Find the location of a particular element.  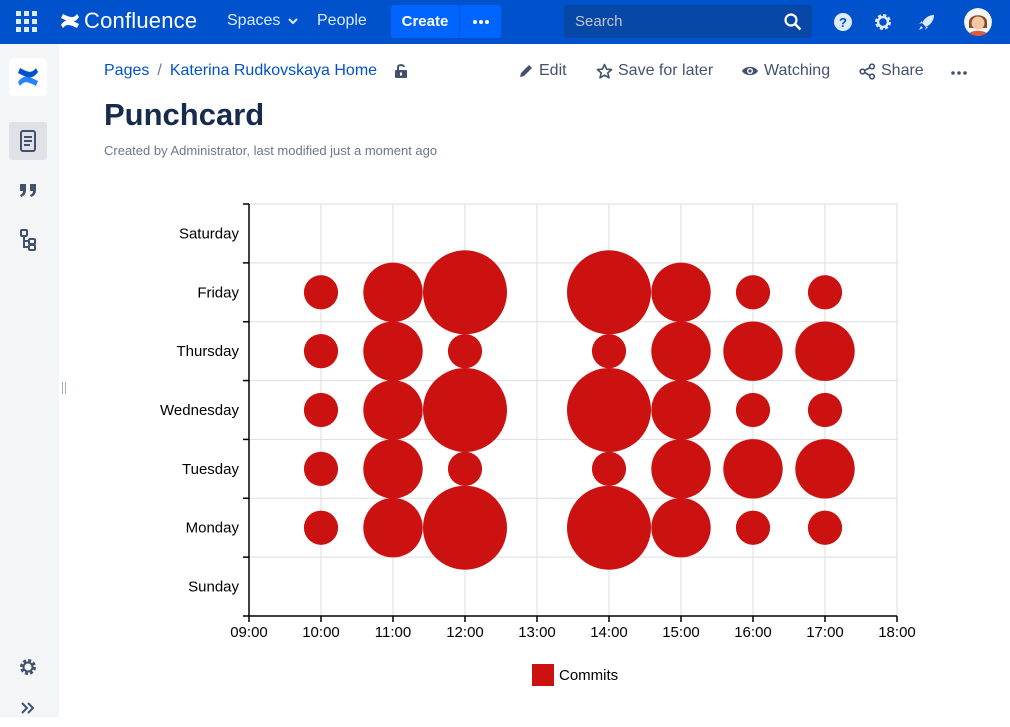

x-tick-label: 13:00 is located at coordinates (537, 632).